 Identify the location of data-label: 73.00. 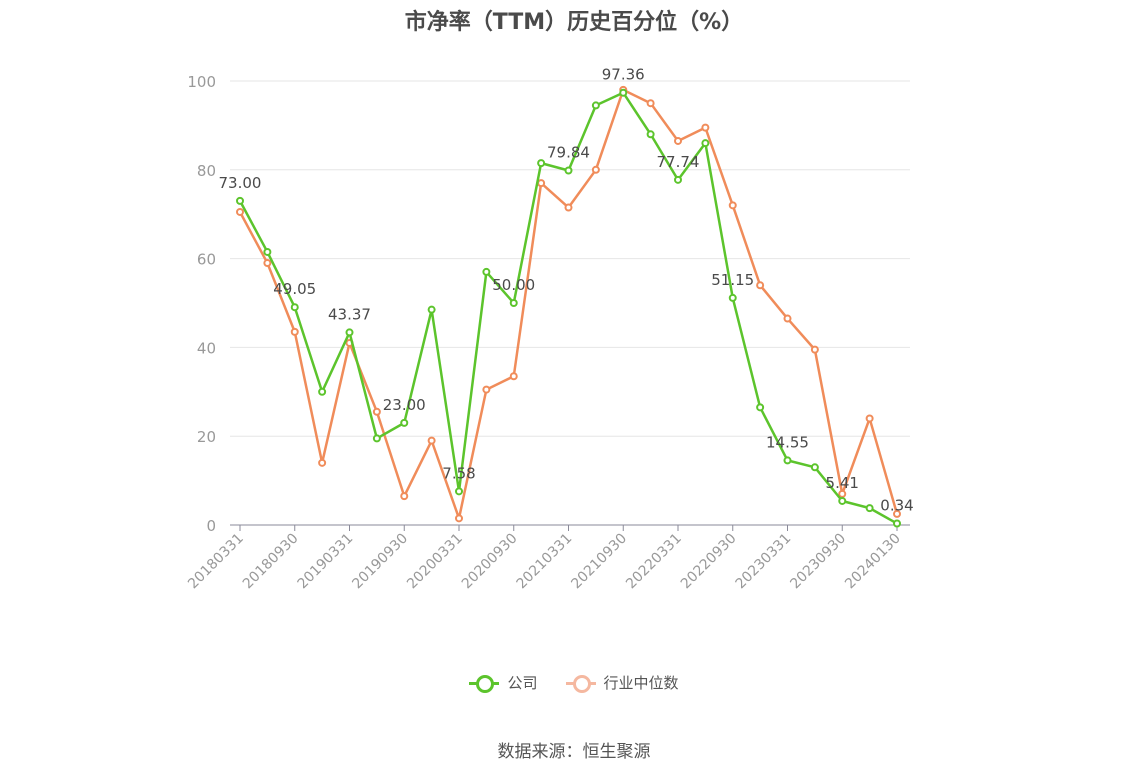
(240, 183).